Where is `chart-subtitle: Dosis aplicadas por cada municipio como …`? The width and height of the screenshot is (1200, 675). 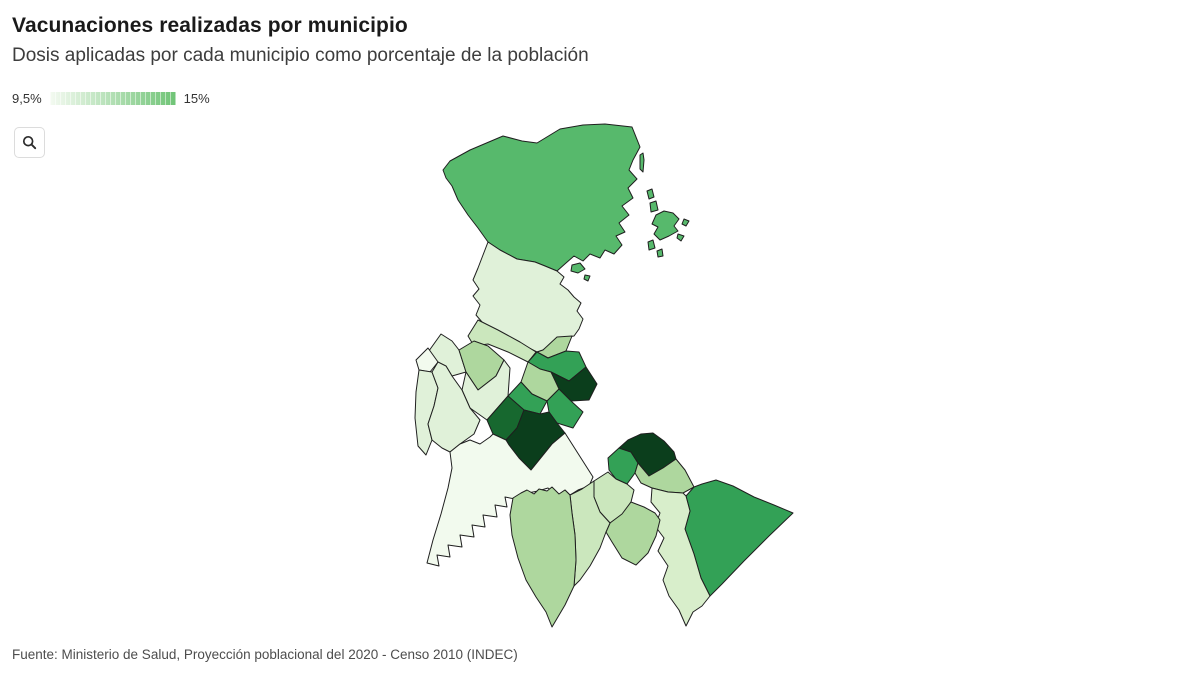 chart-subtitle: Dosis aplicadas por cada municipio como … is located at coordinates (300, 55).